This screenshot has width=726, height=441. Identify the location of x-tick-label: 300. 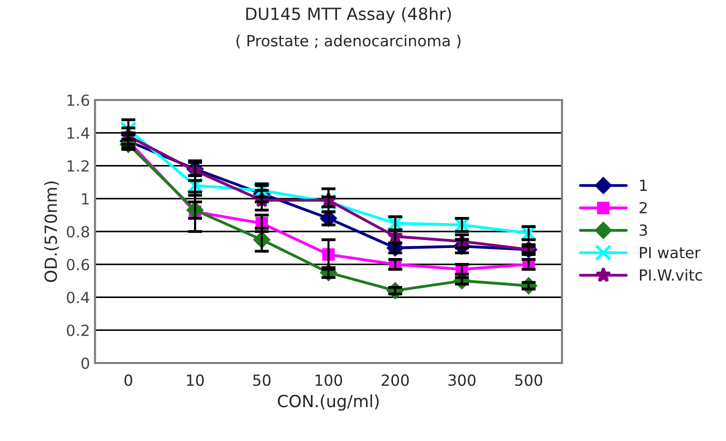
(462, 380).